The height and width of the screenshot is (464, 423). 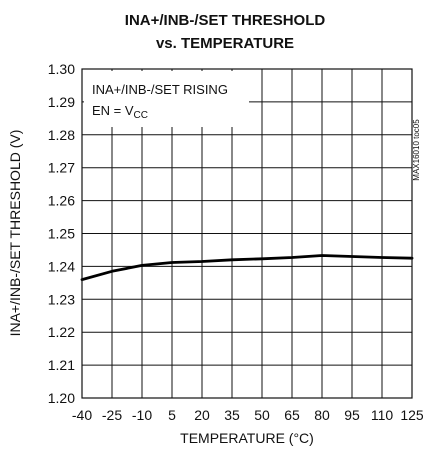 I want to click on y-tick-label: 1.25, so click(x=61, y=234).